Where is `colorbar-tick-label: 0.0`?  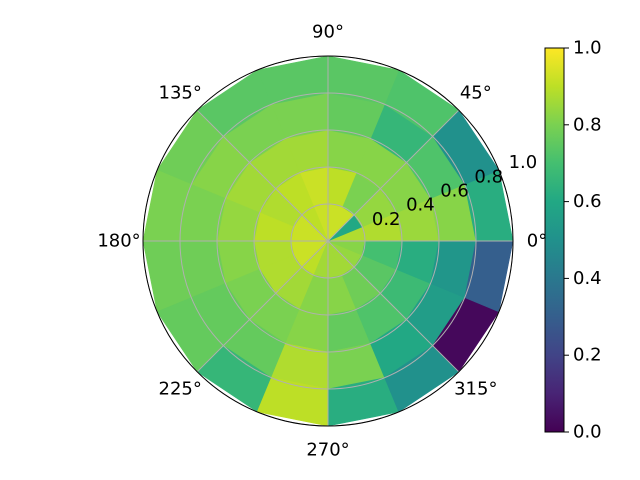 colorbar-tick-label: 0.0 is located at coordinates (587, 432).